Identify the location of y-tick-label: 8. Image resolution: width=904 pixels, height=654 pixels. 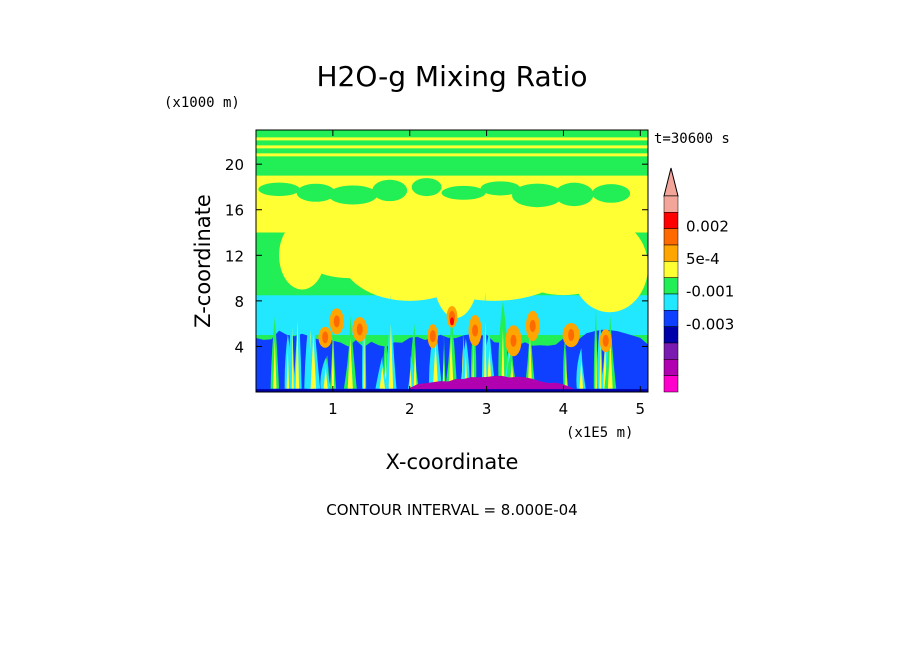
(239, 302).